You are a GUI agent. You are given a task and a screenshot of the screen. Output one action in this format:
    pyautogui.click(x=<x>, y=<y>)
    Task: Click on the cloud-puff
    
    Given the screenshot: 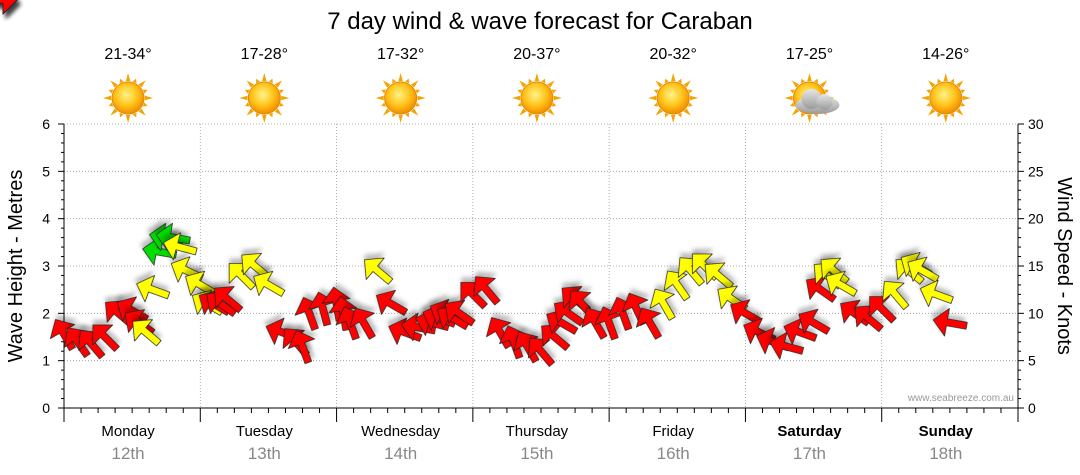 What is the action you would take?
    pyautogui.click(x=824, y=102)
    